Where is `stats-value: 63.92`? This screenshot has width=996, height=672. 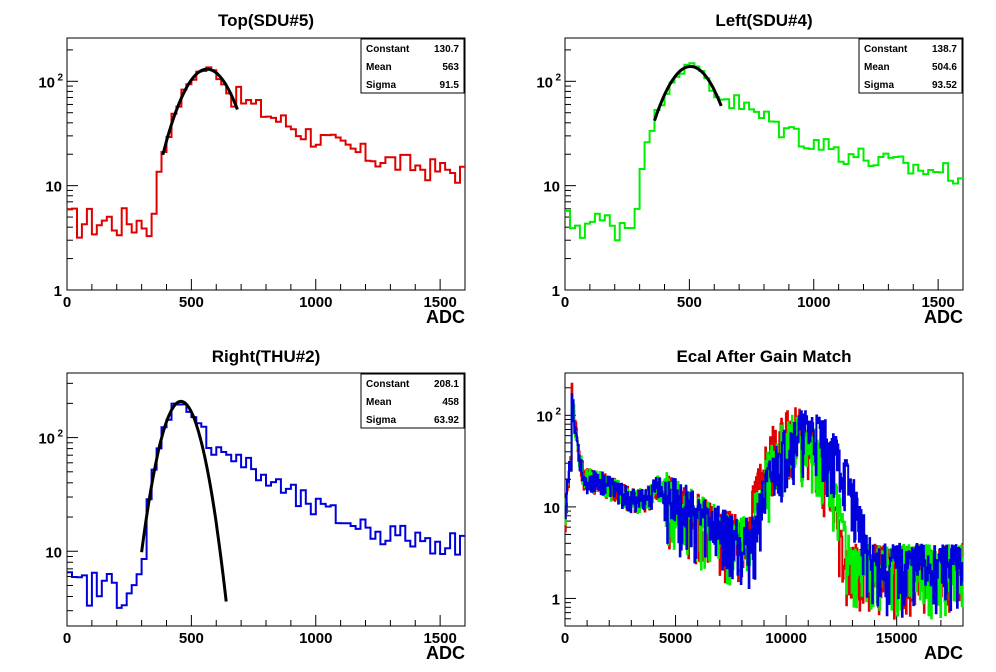 stats-value: 63.92 is located at coordinates (446, 420).